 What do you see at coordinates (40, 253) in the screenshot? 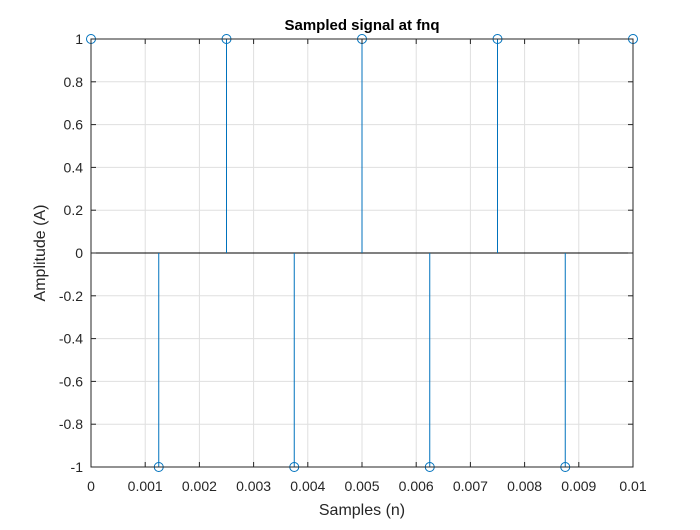
I see `y-axis-label: Amplitude (A)` at bounding box center [40, 253].